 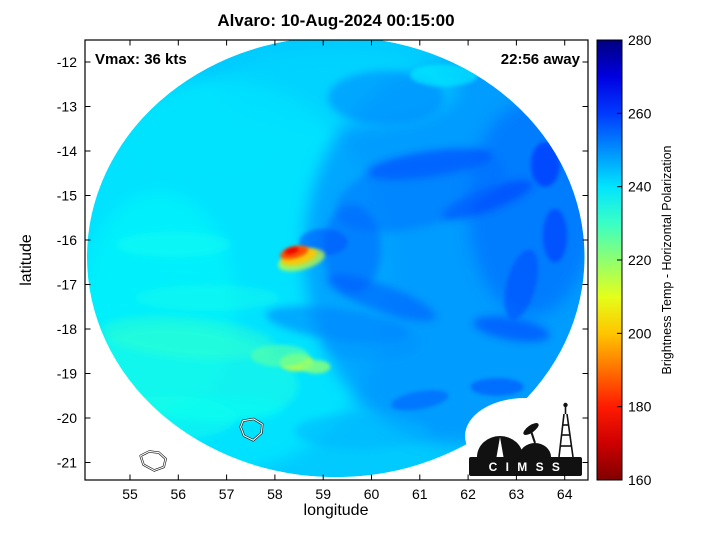 What do you see at coordinates (541, 59) in the screenshot?
I see `time-away-annotation: 22:56 away` at bounding box center [541, 59].